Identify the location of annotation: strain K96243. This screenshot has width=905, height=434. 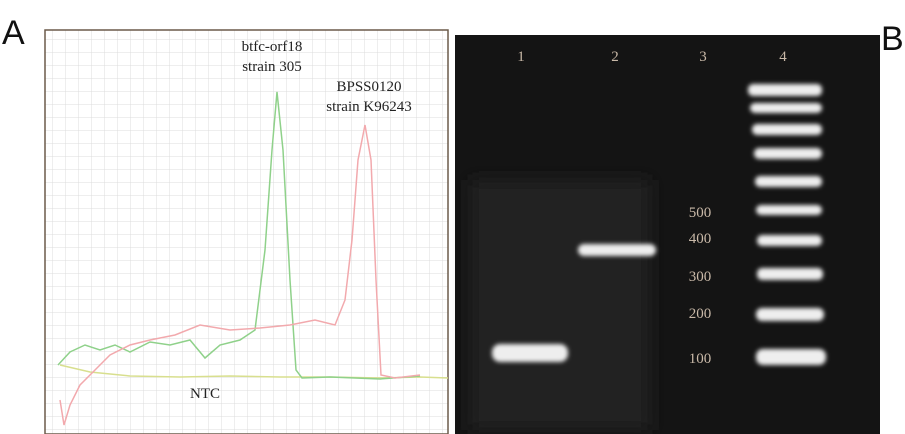
(368, 107).